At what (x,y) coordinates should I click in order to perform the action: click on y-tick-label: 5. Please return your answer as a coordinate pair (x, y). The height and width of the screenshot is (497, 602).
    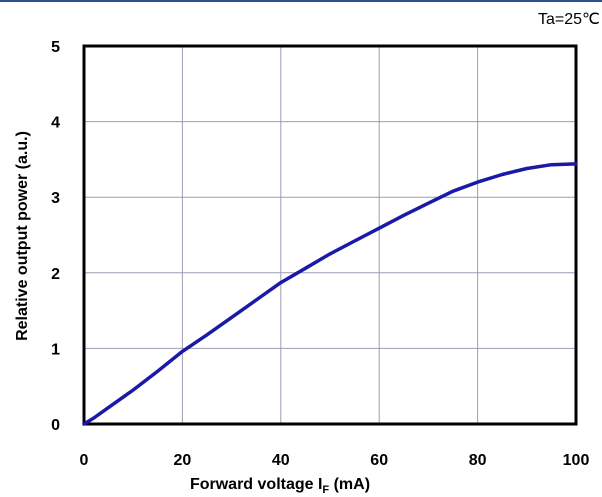
    Looking at the image, I should click on (55, 47).